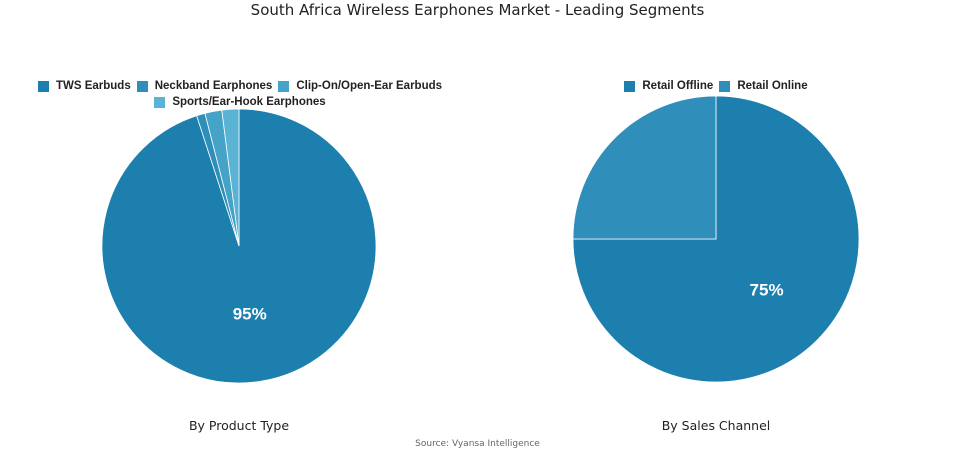  I want to click on legend-label: Retail Online, so click(772, 86).